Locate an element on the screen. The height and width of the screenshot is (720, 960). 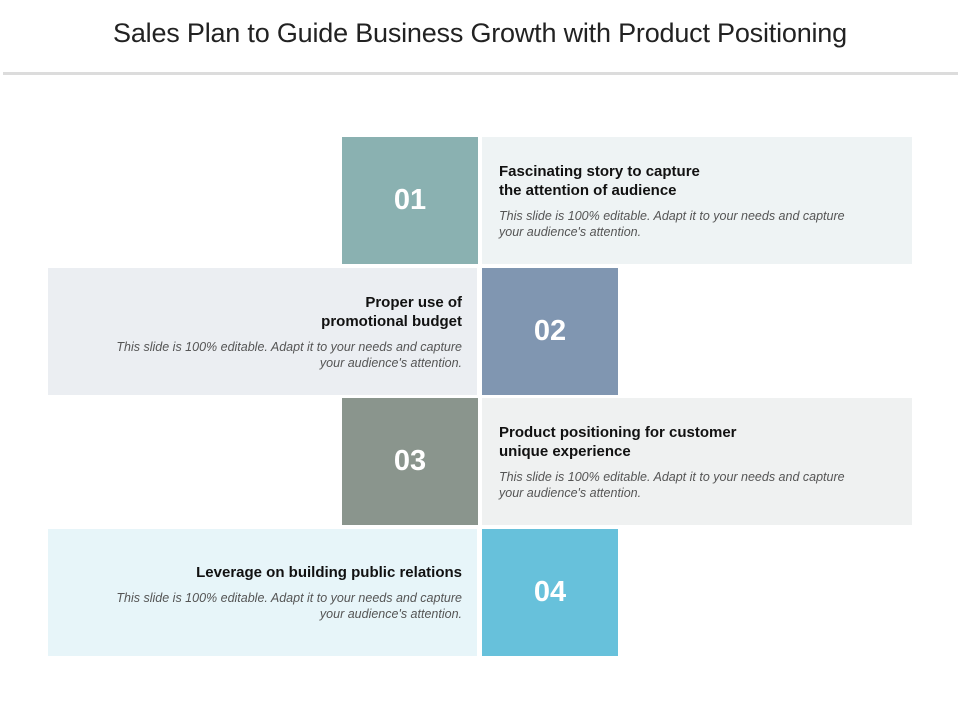
step-02-heading: Proper use of promotional budget is located at coordinates (391, 311).